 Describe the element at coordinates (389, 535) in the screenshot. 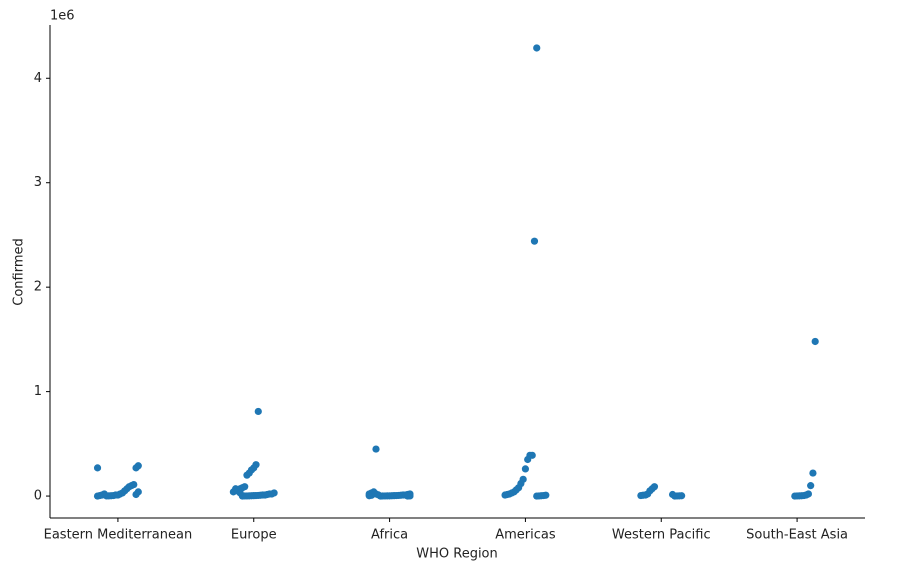

I see `x-tick-label: Africa` at that location.